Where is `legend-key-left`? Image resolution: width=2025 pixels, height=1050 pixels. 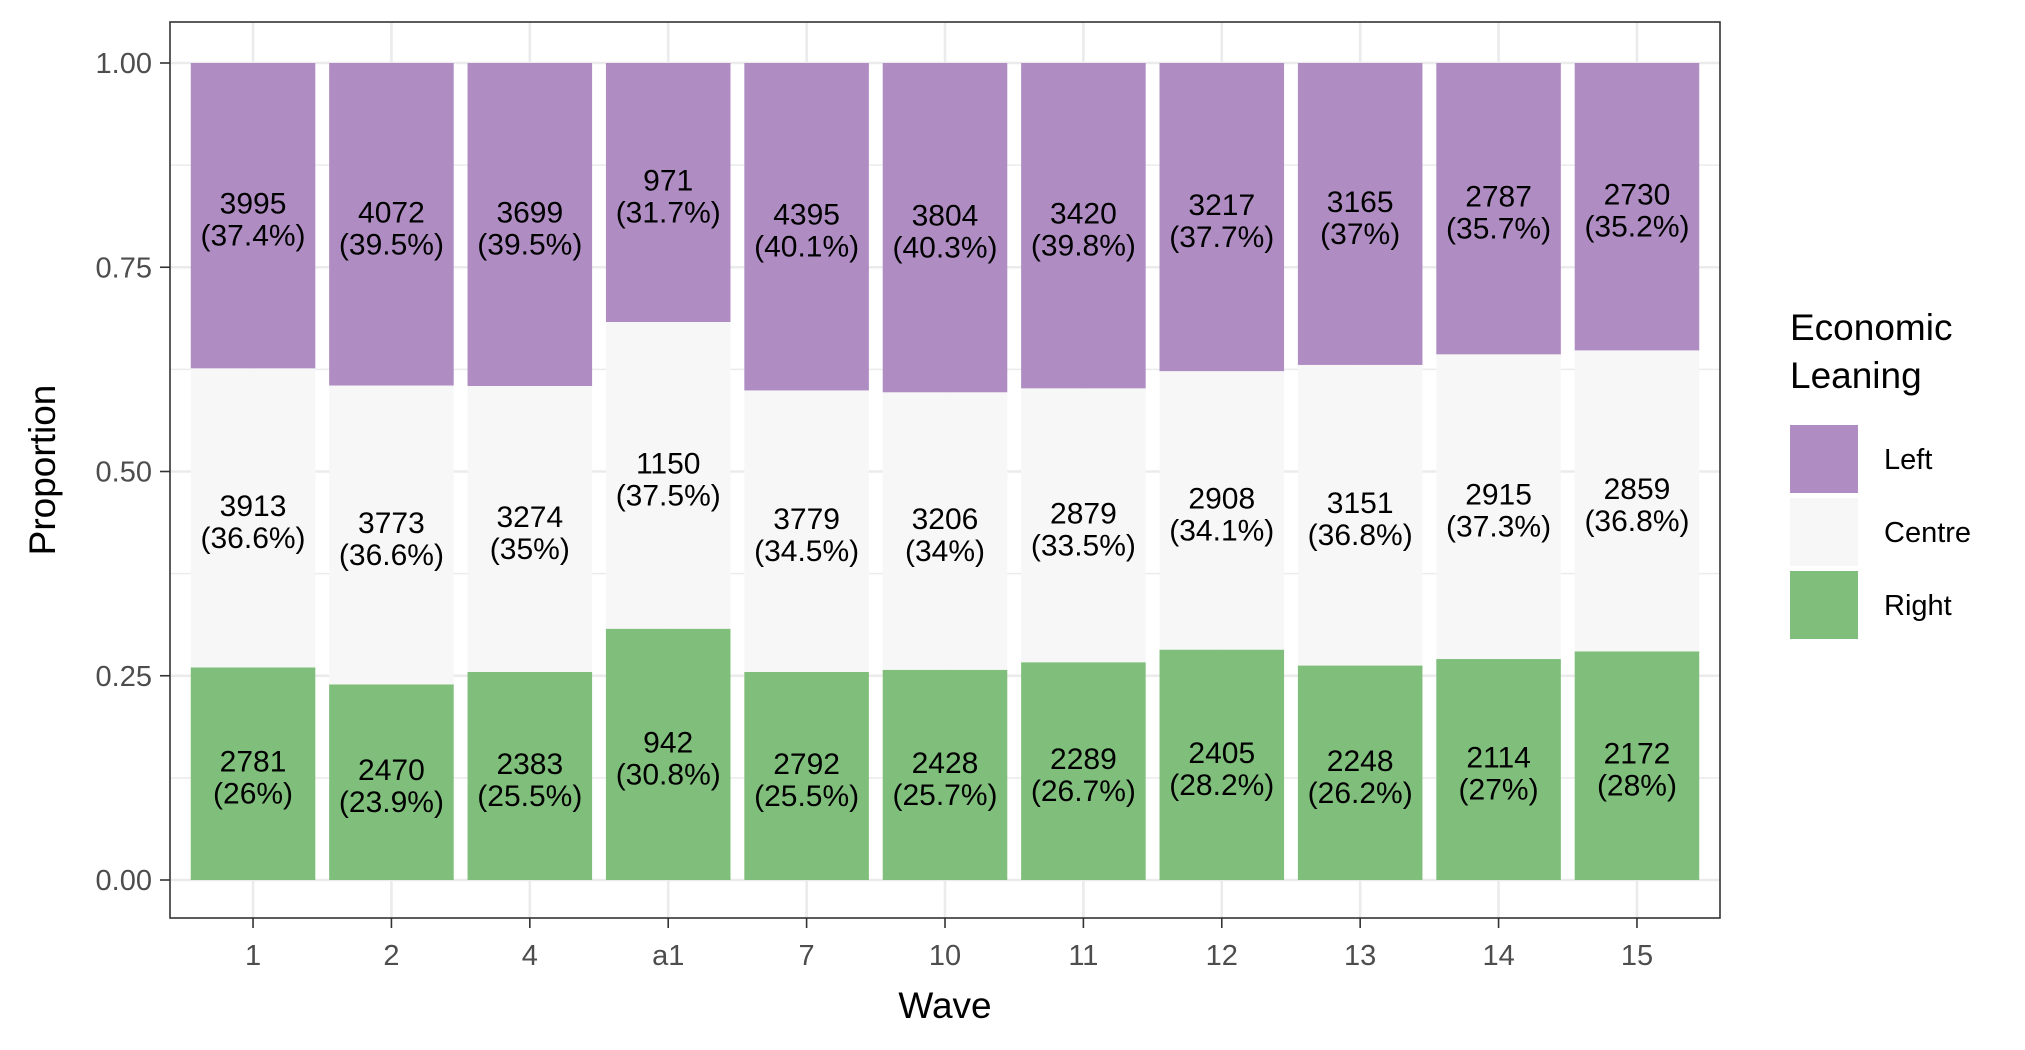 legend-key-left is located at coordinates (1824, 459).